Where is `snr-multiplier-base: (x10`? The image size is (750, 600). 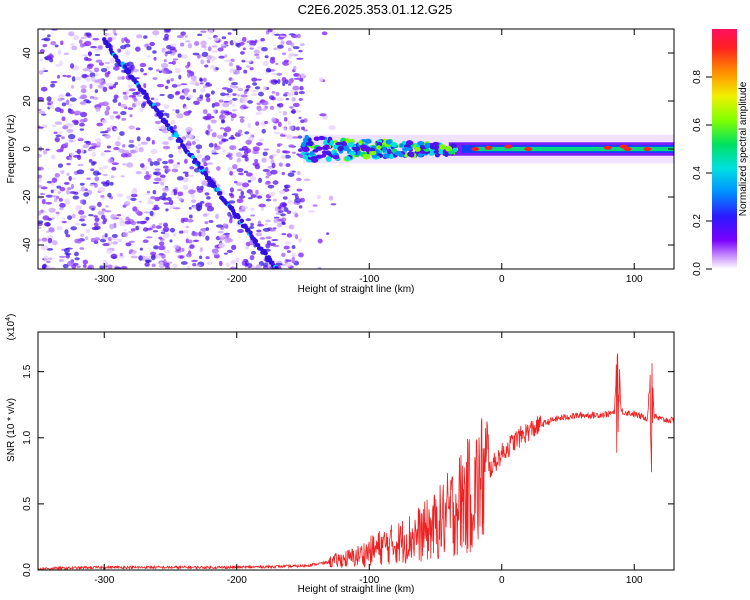
snr-multiplier-base: (x10 is located at coordinates (11, 330).